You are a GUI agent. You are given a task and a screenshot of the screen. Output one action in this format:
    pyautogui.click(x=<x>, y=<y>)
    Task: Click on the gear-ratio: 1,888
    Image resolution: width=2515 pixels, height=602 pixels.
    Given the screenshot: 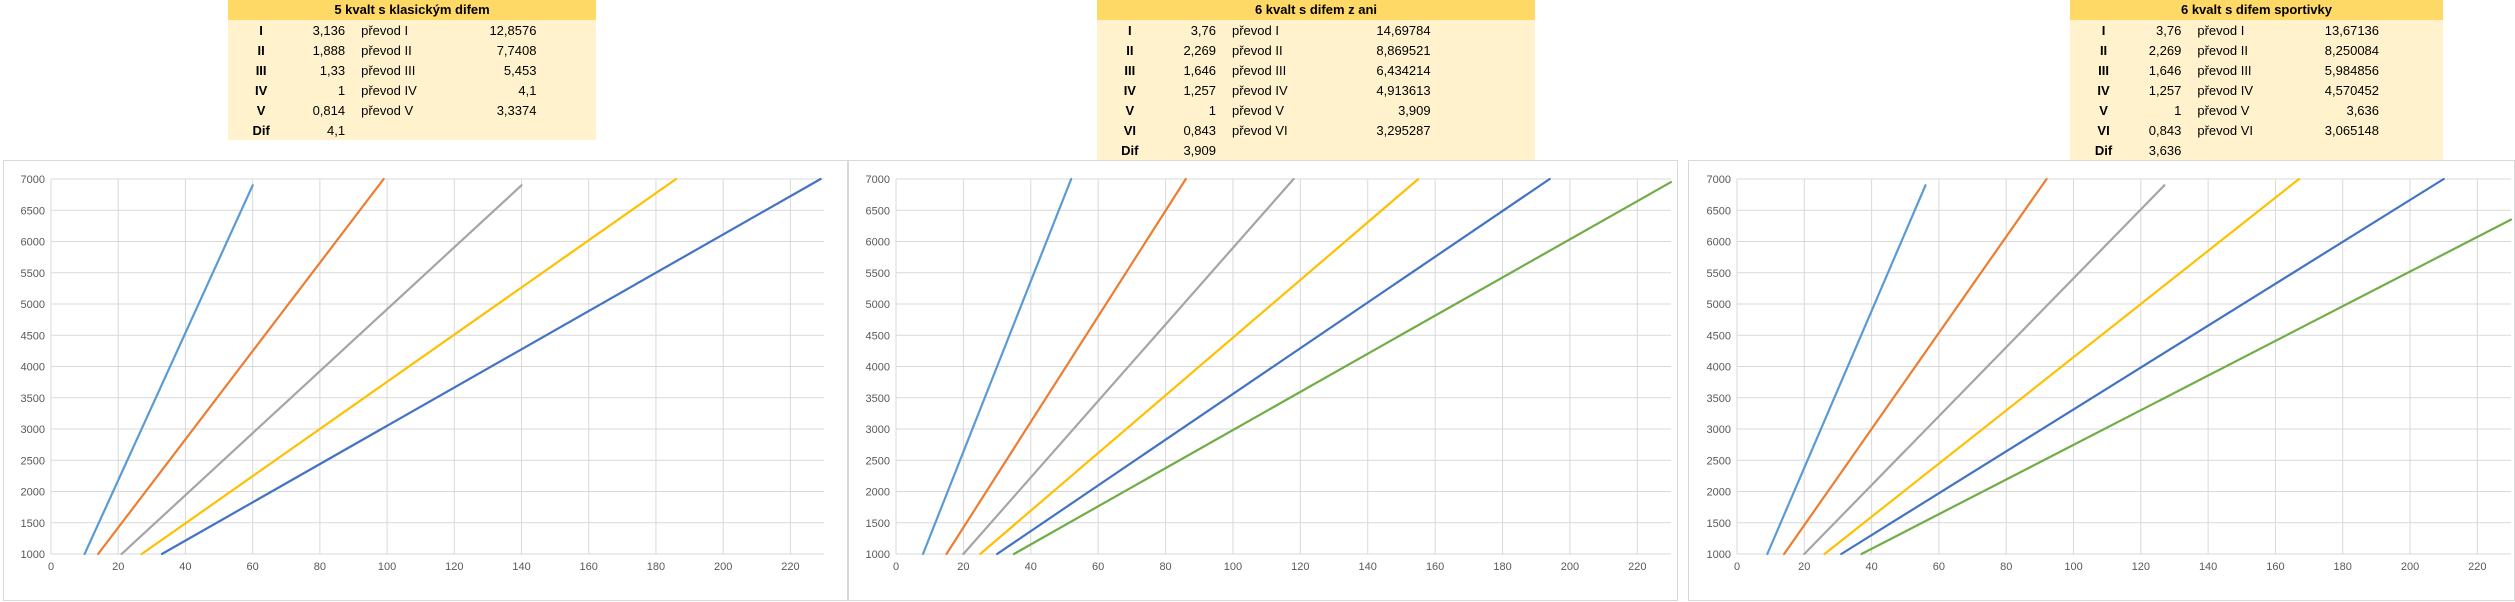 What is the action you would take?
    pyautogui.click(x=329, y=50)
    